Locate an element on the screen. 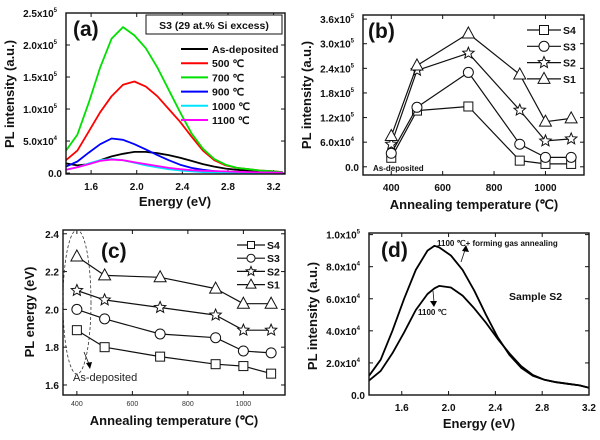 Image resolution: width=600 pixels, height=440 pixels. panel-label: (d) is located at coordinates (394, 250).